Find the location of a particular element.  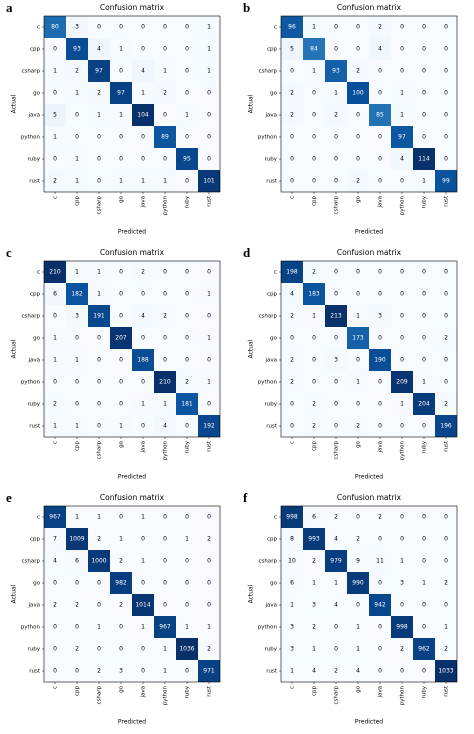

plot-frame is located at coordinates (369, 349).